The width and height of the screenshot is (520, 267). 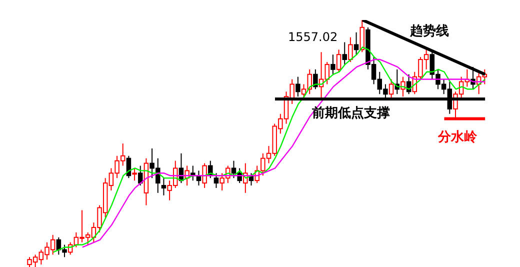 What do you see at coordinates (163, 187) in the screenshot?
I see `candlestick` at bounding box center [163, 187].